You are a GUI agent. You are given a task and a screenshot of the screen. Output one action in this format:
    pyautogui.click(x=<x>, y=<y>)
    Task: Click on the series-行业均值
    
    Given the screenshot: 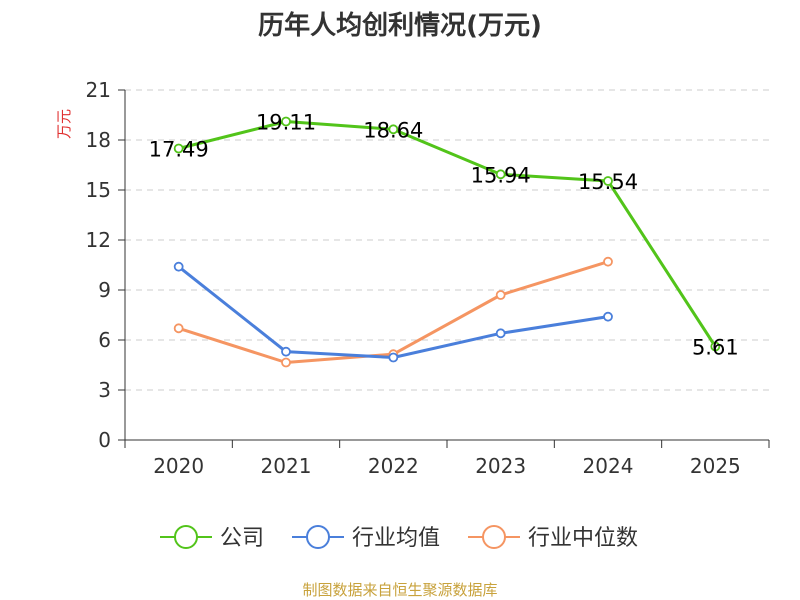 What is the action you would take?
    pyautogui.click(x=393, y=312)
    